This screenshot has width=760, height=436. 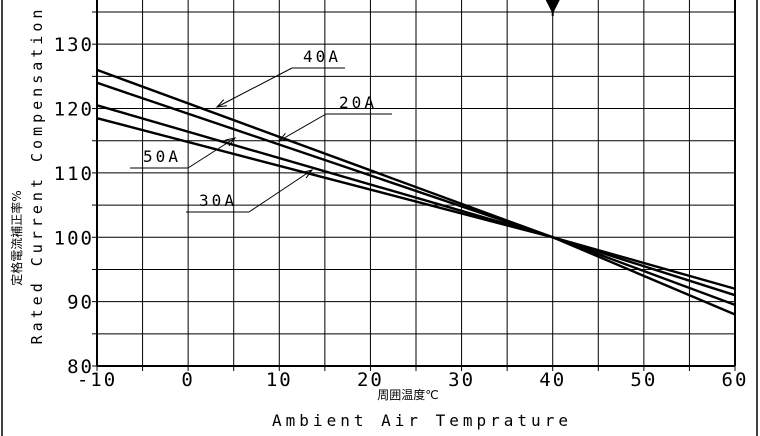 I want to click on x-tick-label: 0, so click(x=187, y=380).